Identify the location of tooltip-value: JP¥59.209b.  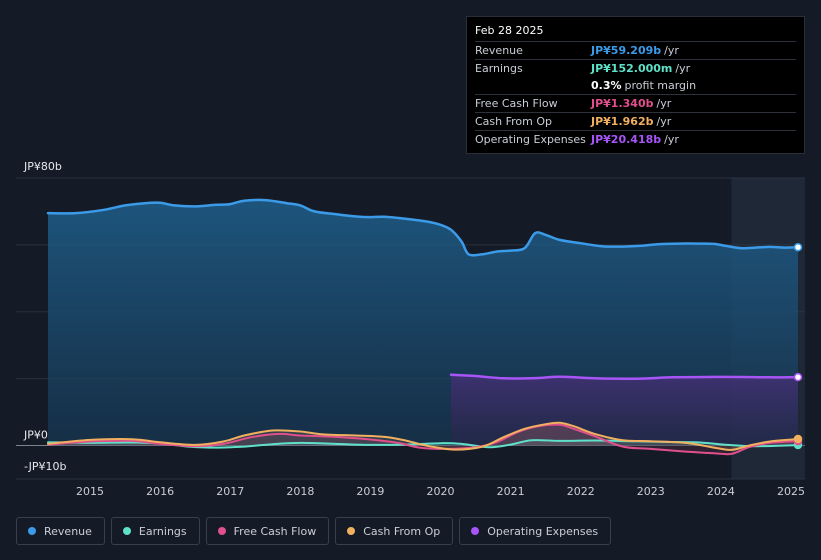
(626, 50).